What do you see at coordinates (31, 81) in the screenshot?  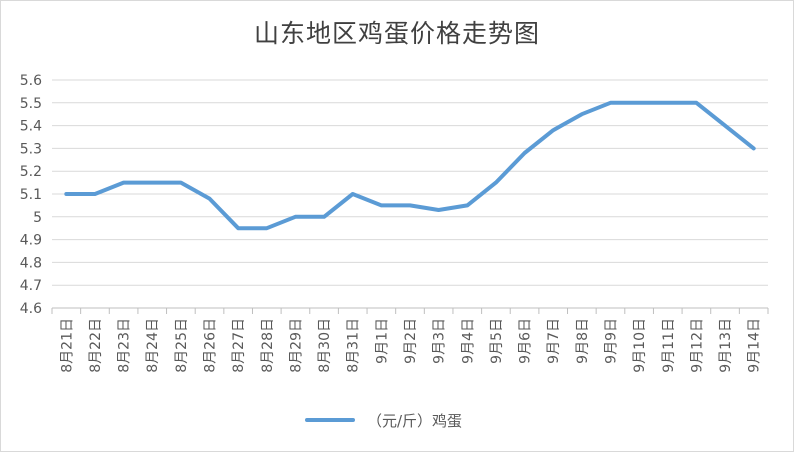 I see `y-tick-label: 5.6` at bounding box center [31, 81].